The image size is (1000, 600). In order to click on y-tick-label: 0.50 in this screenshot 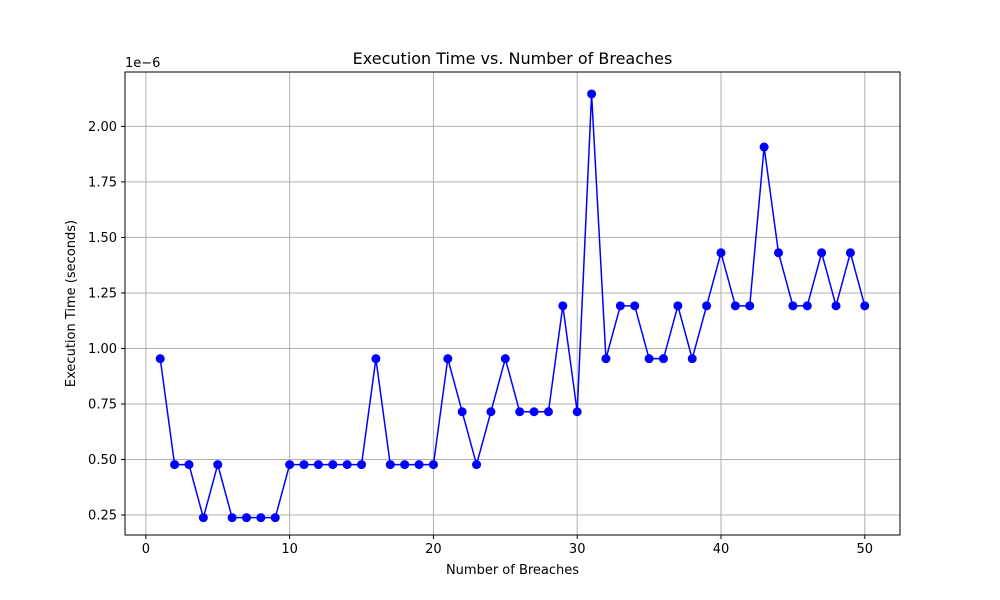, I will do `click(102, 460)`.